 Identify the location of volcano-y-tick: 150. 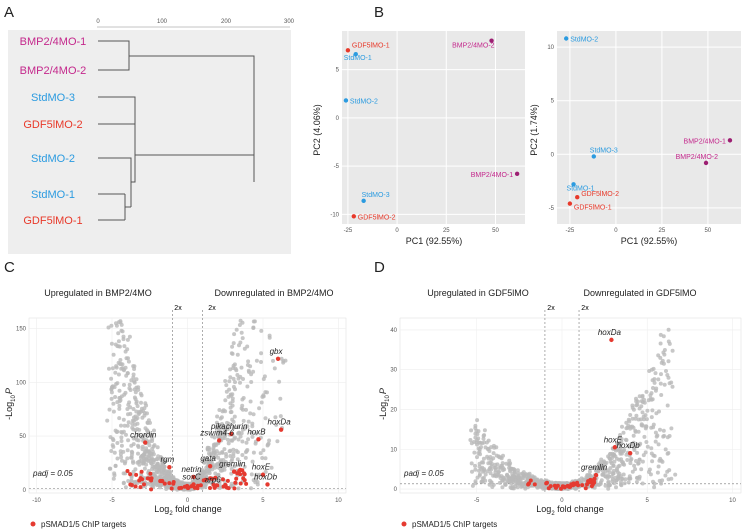
(21, 330).